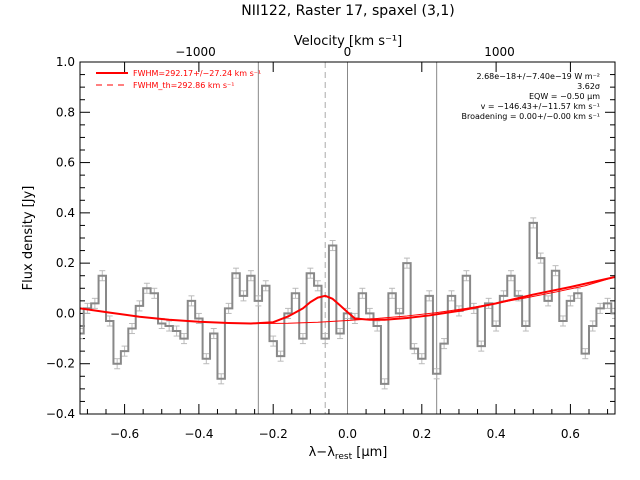  What do you see at coordinates (540, 106) in the screenshot?
I see `annotation-text: v = −146.43+/−11.57 km s⁻¹` at bounding box center [540, 106].